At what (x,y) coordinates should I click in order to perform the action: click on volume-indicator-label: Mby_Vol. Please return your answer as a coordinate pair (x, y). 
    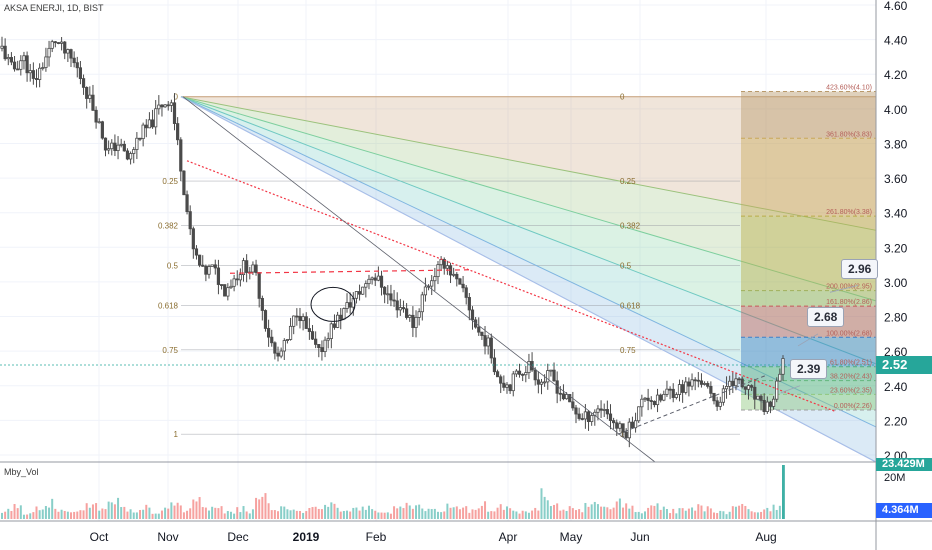
    Looking at the image, I should click on (21, 472).